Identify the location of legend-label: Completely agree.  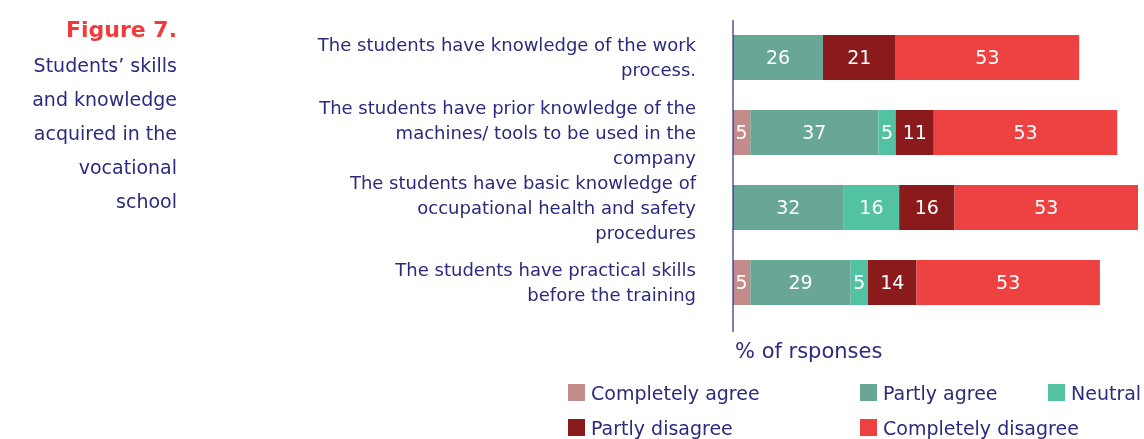
(675, 392).